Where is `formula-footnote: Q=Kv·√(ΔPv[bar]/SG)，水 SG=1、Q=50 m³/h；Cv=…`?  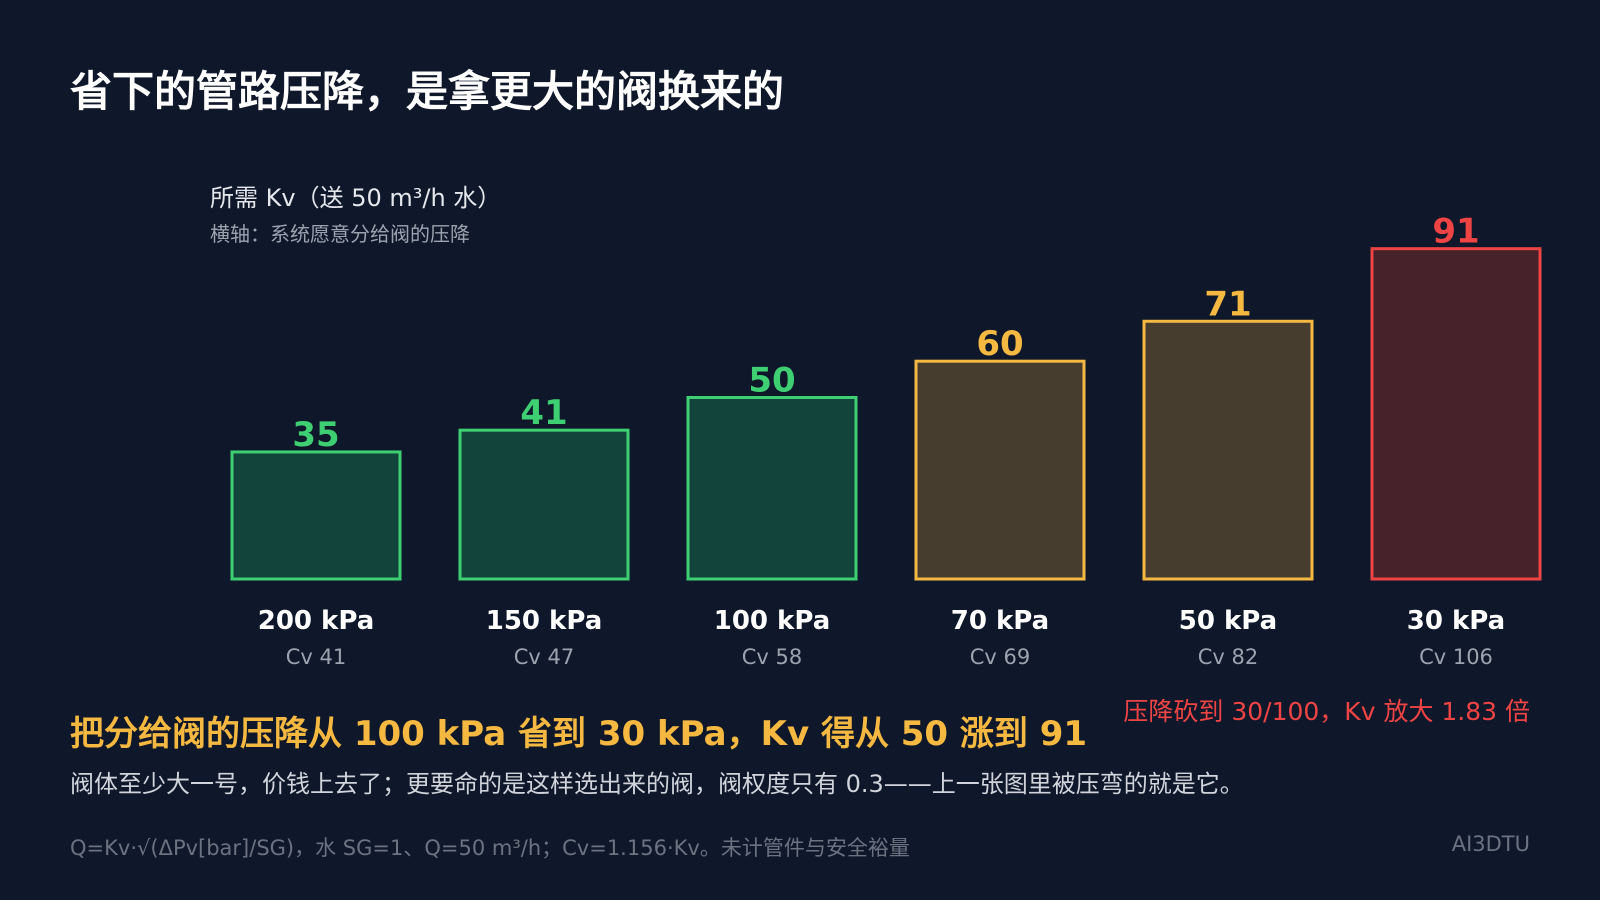 formula-footnote: Q=Kv·√(ΔPv[bar]/SG)，水 SG=1、Q=50 m³/h；Cv=… is located at coordinates (490, 848).